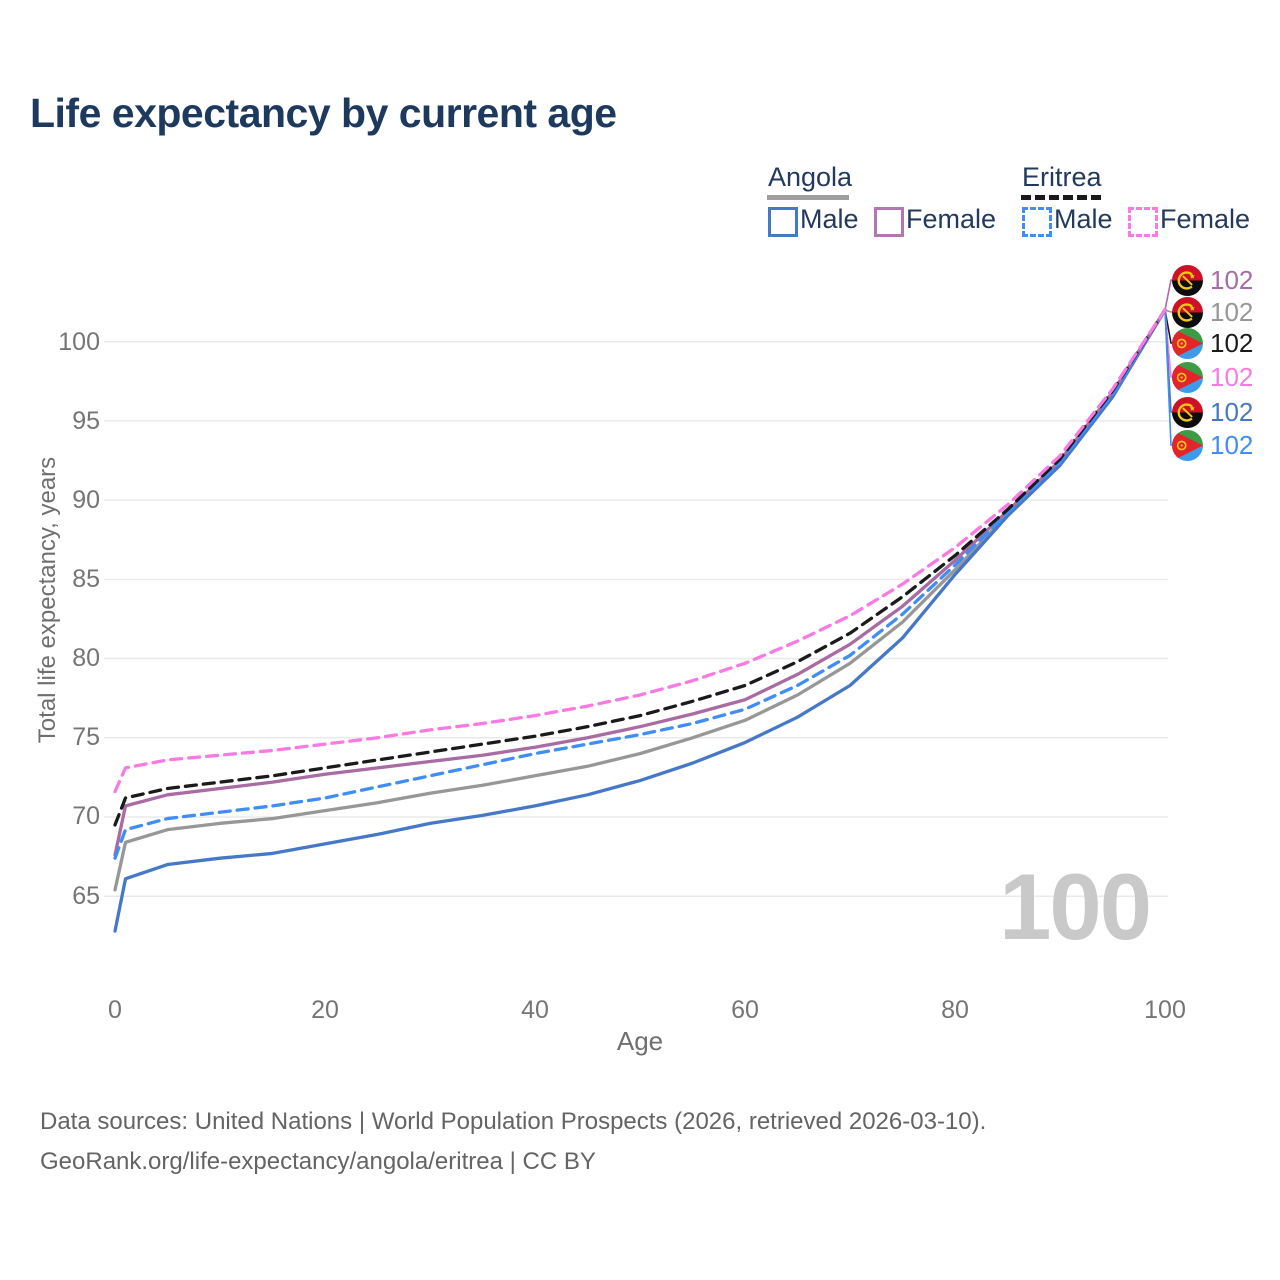  Describe the element at coordinates (1205, 219) in the screenshot. I see `legend-label-eritrea-female: Female` at that location.